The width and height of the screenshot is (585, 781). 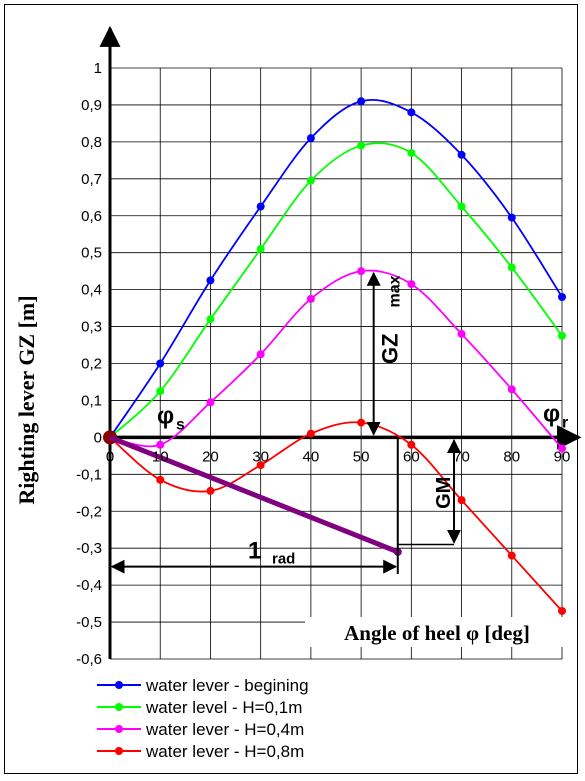 What do you see at coordinates (89, 585) in the screenshot?
I see `y-tick-label: -0,4` at bounding box center [89, 585].